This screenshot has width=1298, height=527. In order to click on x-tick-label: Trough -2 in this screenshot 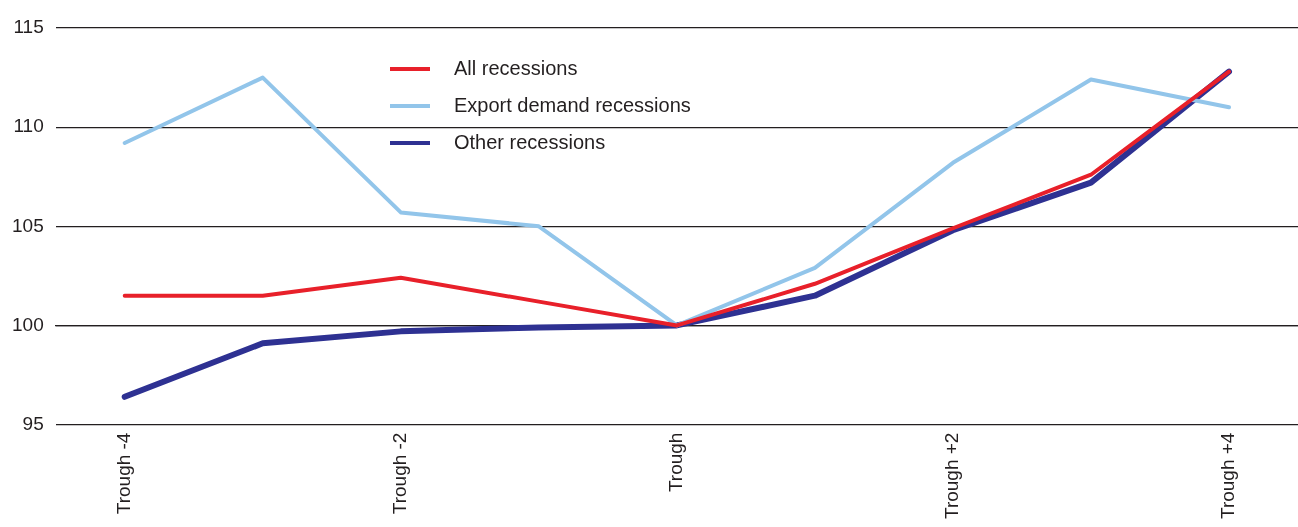, I will do `click(400, 473)`.